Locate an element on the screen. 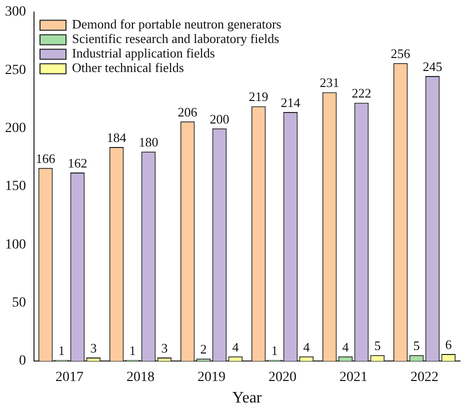 This screenshot has height=410, width=466. y-tick-label: 150 is located at coordinates (15, 186).